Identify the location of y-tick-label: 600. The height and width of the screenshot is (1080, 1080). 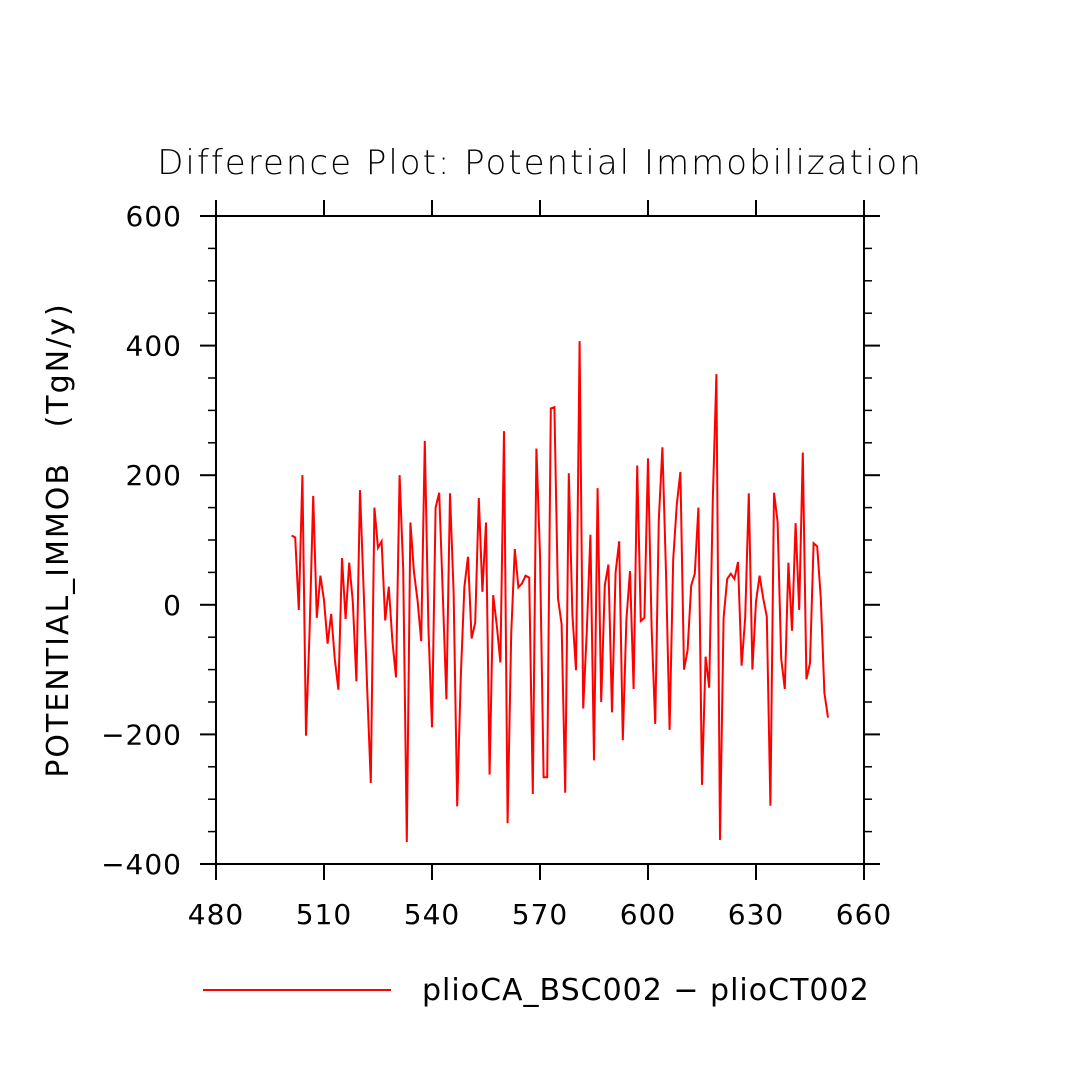
(154, 216).